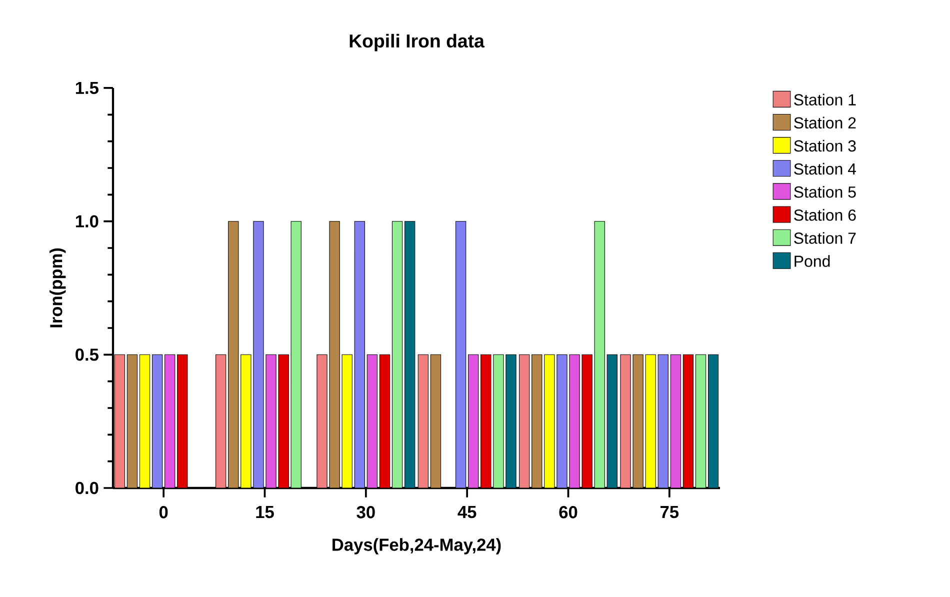 This screenshot has height=597, width=950. What do you see at coordinates (812, 261) in the screenshot?
I see `legend-label: Pond` at bounding box center [812, 261].